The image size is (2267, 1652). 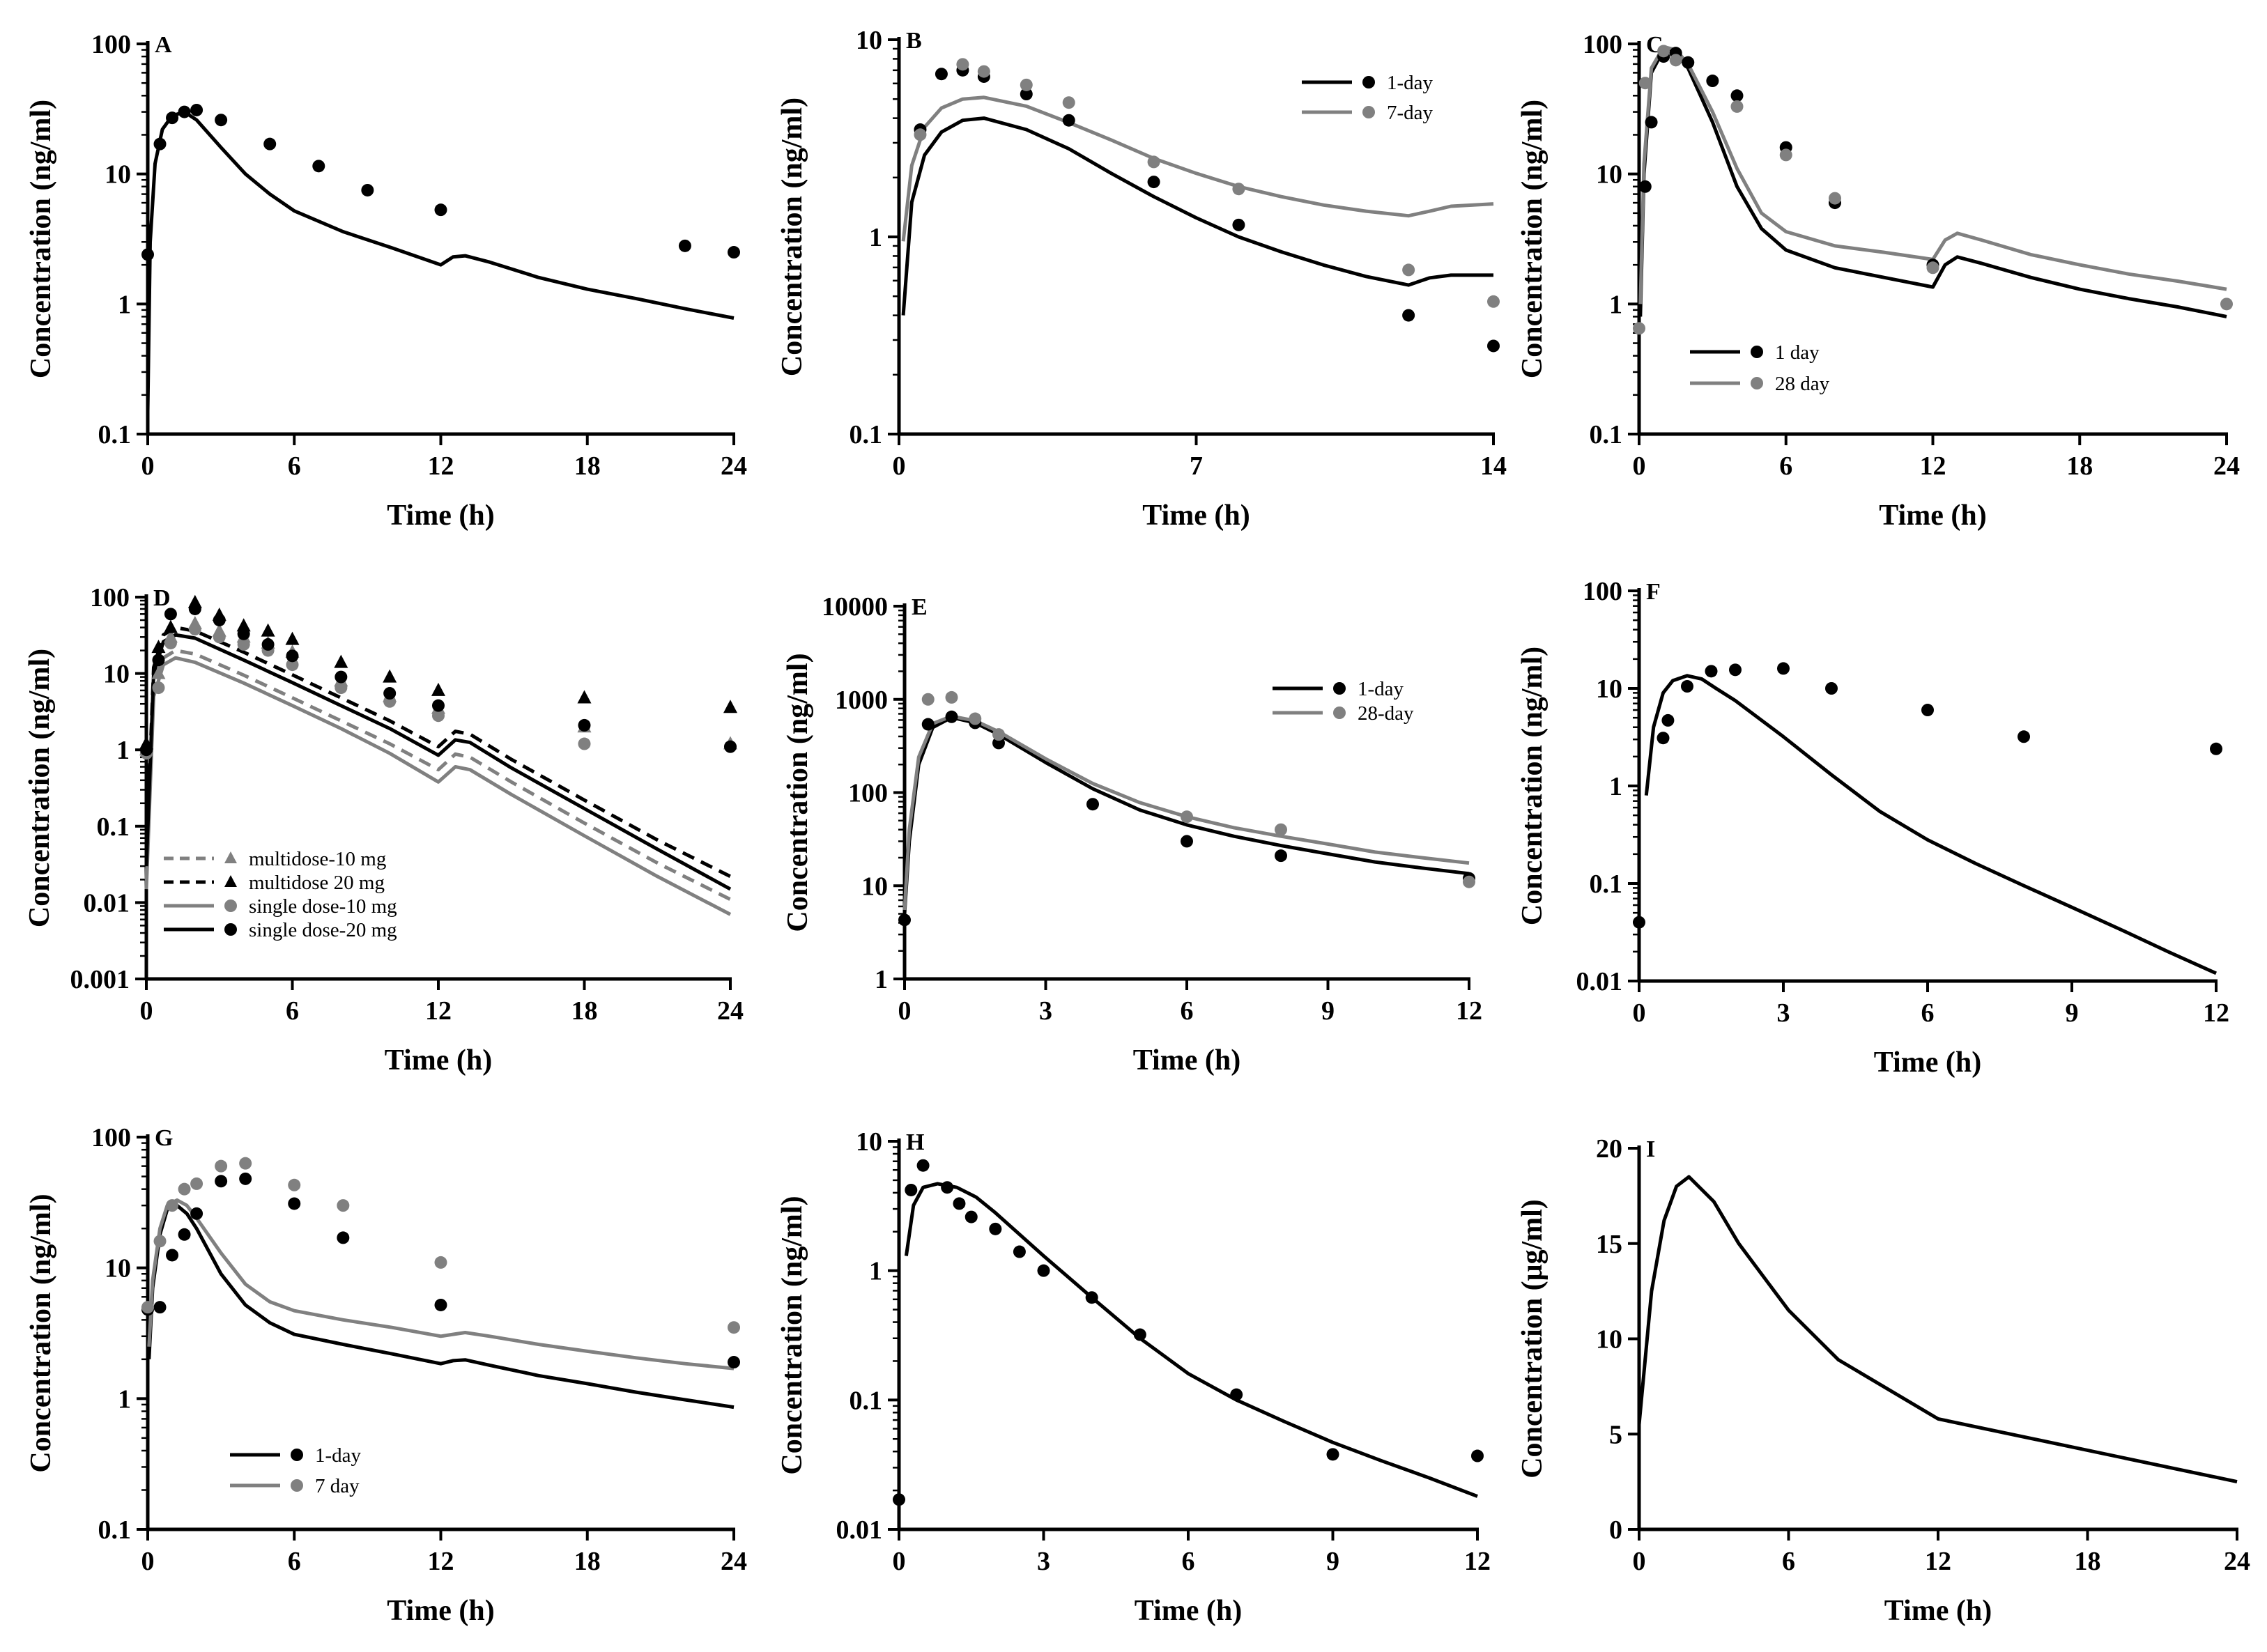 I want to click on legend-label: multidose-10 mg, so click(x=317, y=859).